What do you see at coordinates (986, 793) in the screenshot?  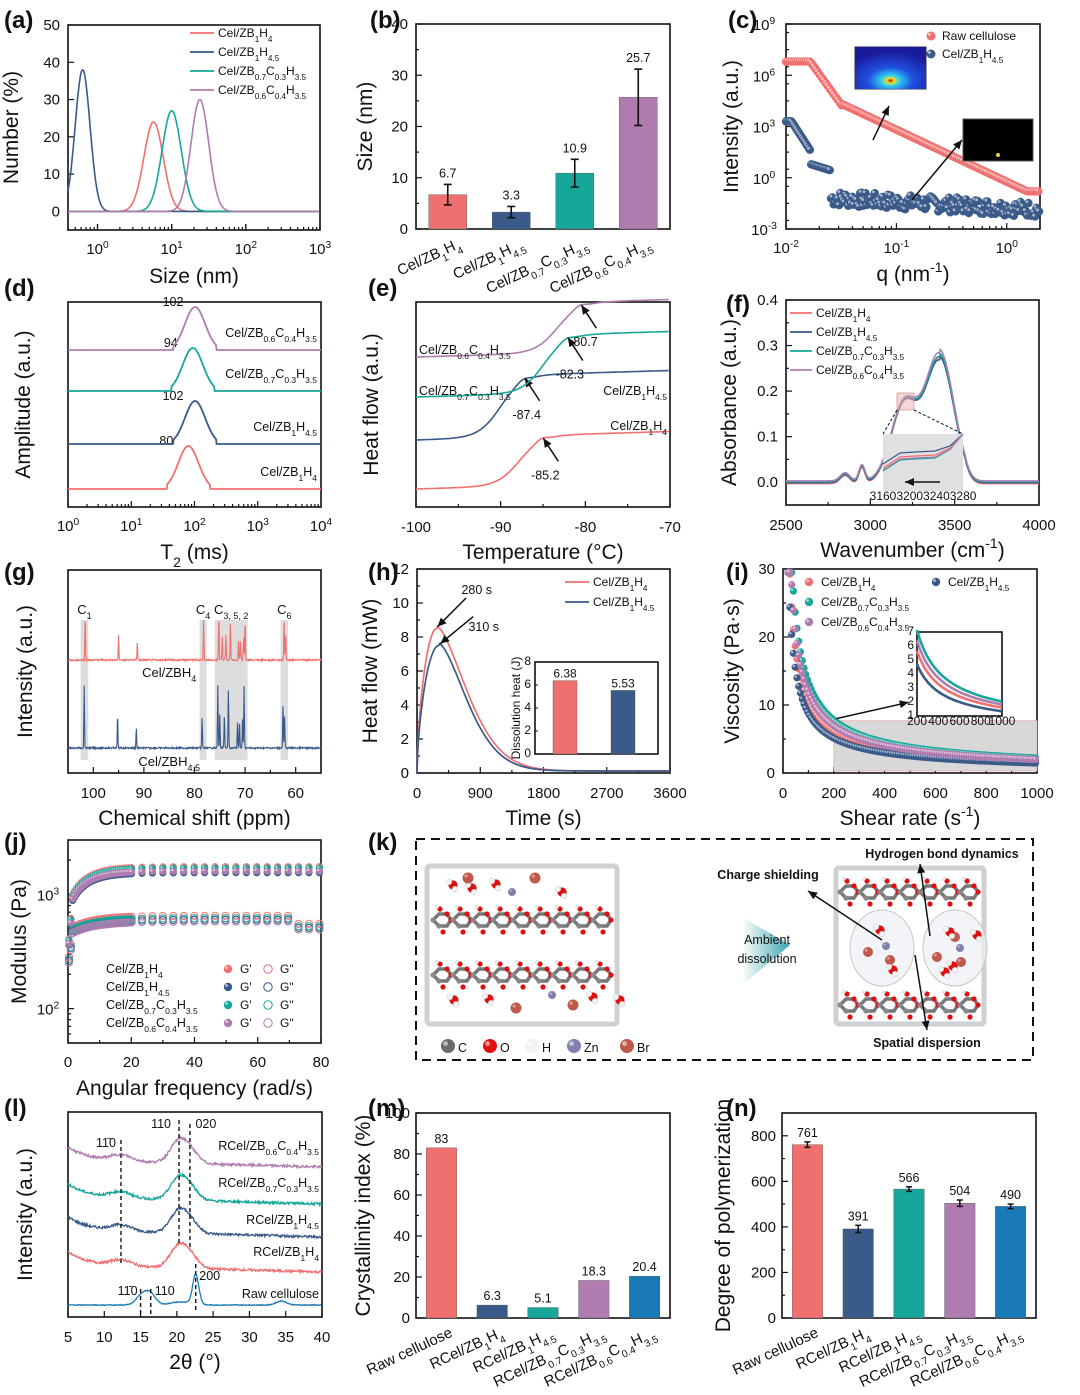 I see `x-tick-label: 800` at bounding box center [986, 793].